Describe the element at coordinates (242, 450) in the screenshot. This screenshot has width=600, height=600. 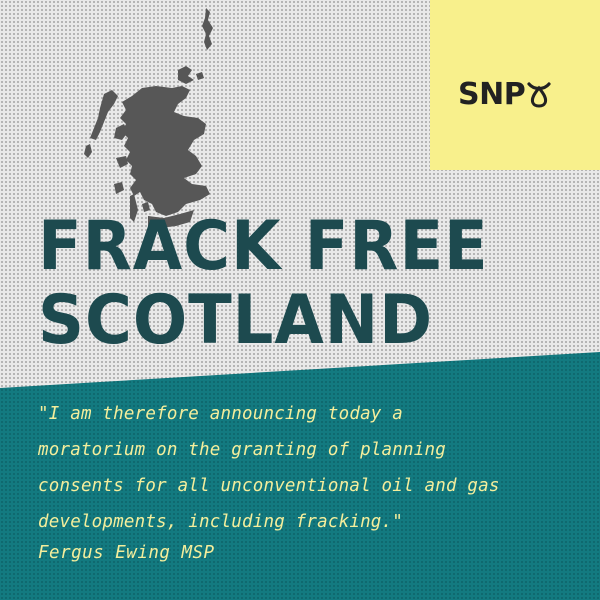
I see `quote-line: moratorium on the granting of planning` at that location.